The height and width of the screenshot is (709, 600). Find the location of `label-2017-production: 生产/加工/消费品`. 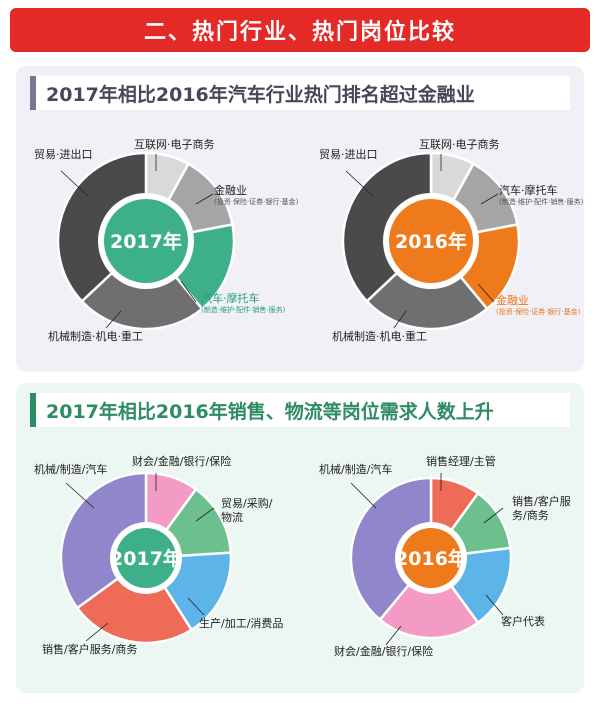

label-2017-production: 生产/加工/消费品 is located at coordinates (241, 623).